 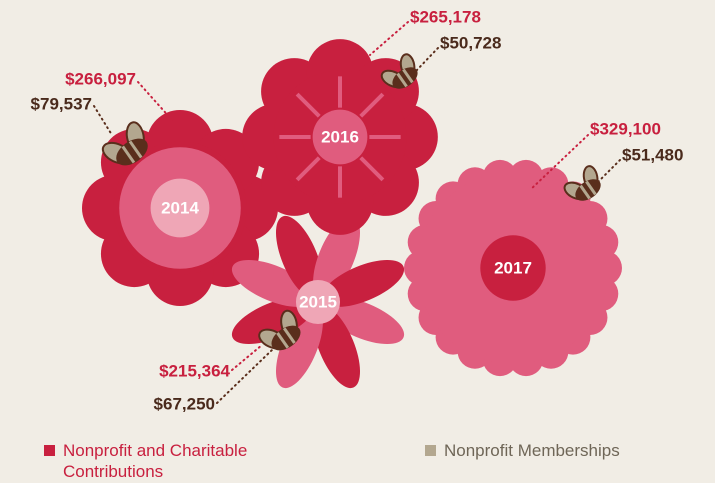 What do you see at coordinates (155, 461) in the screenshot?
I see `legend-label: Nonprofit and Charitable Contributions` at bounding box center [155, 461].